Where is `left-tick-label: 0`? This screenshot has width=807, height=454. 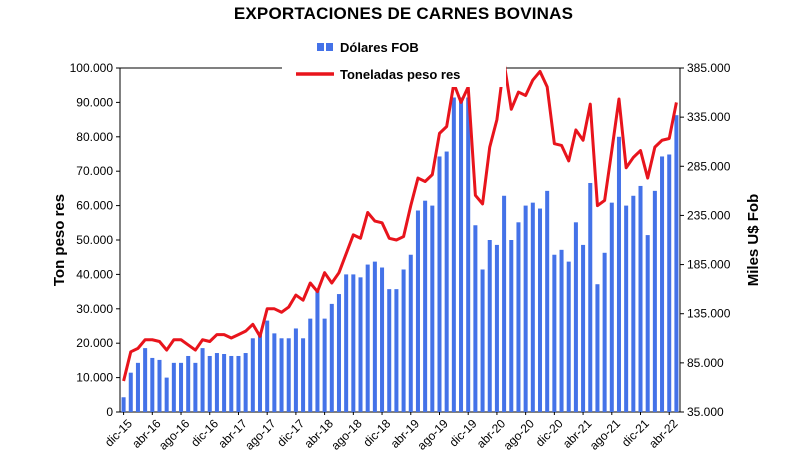 left-tick-label: 0 is located at coordinates (109, 412).